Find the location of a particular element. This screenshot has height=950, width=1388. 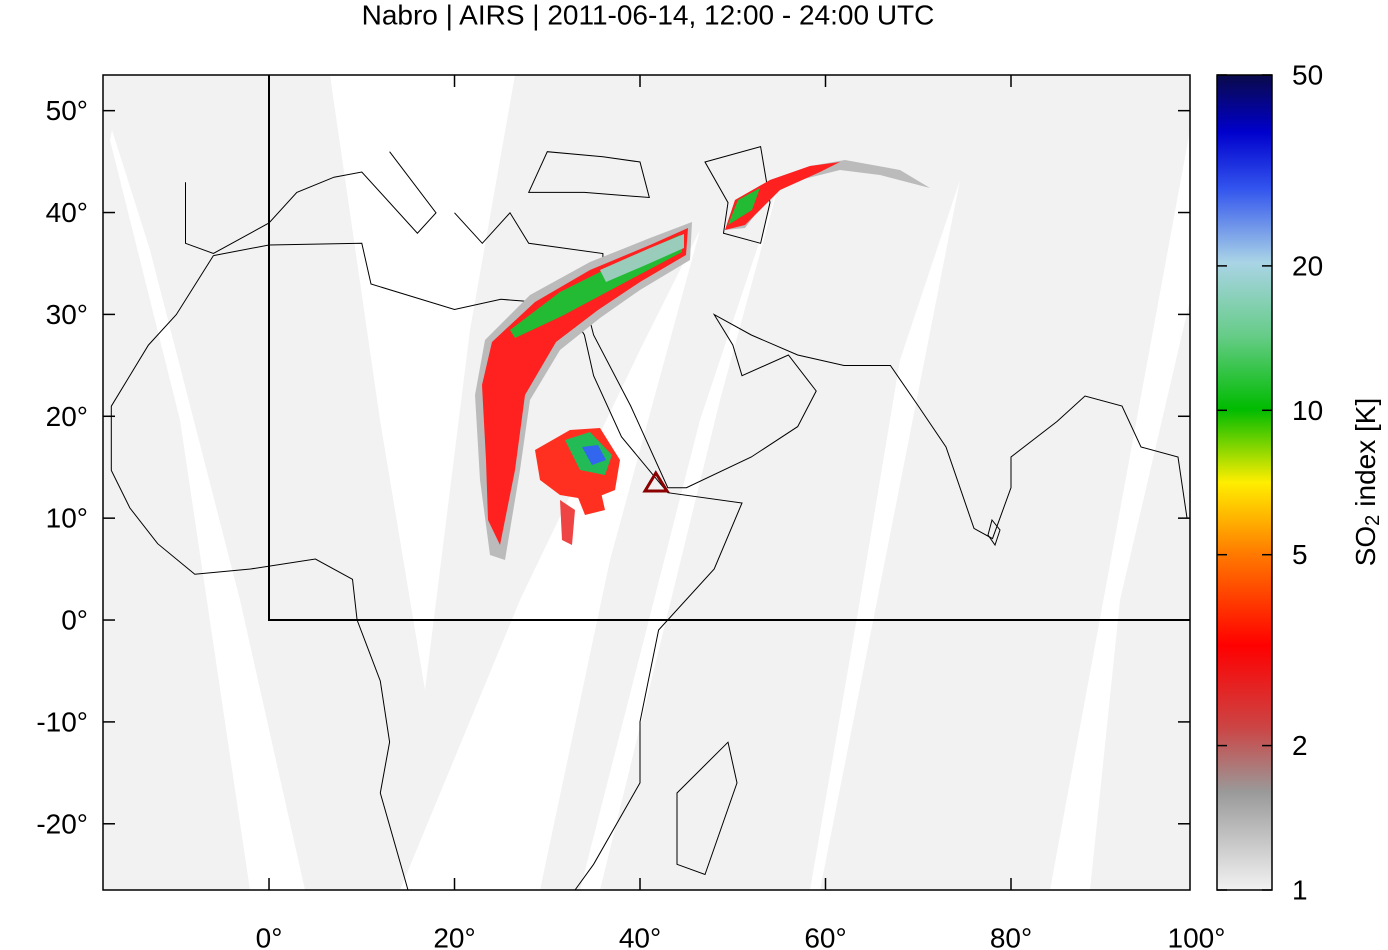

colorbar is located at coordinates (1244, 482).